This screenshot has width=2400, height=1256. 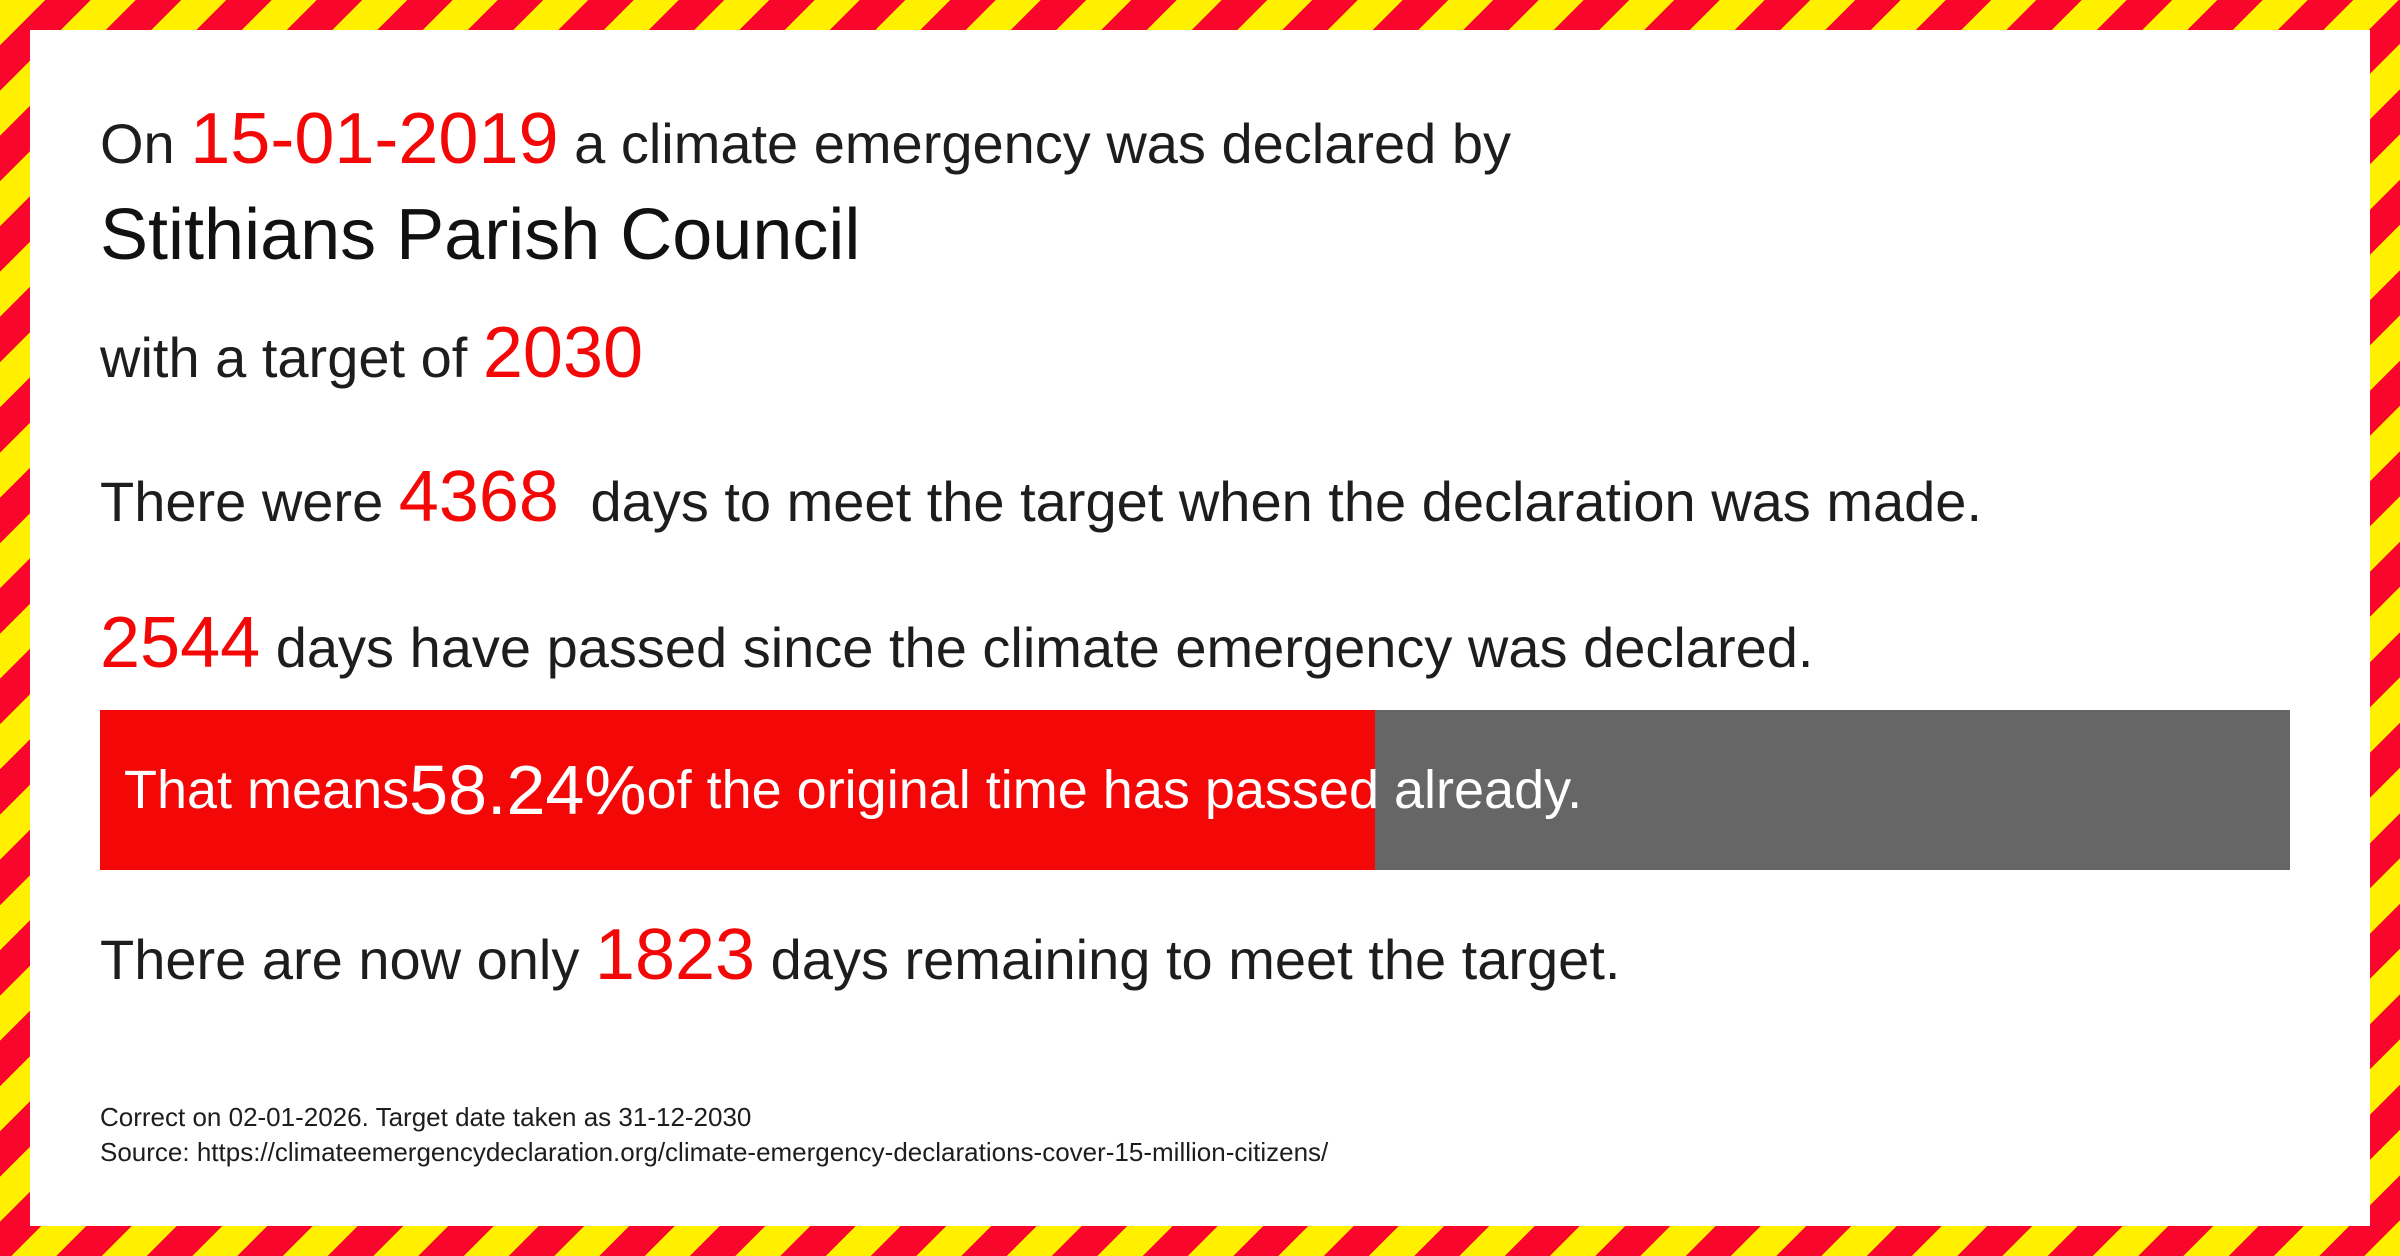 What do you see at coordinates (1114, 790) in the screenshot?
I see `progress-suffix: of the original time has passed already.` at bounding box center [1114, 790].